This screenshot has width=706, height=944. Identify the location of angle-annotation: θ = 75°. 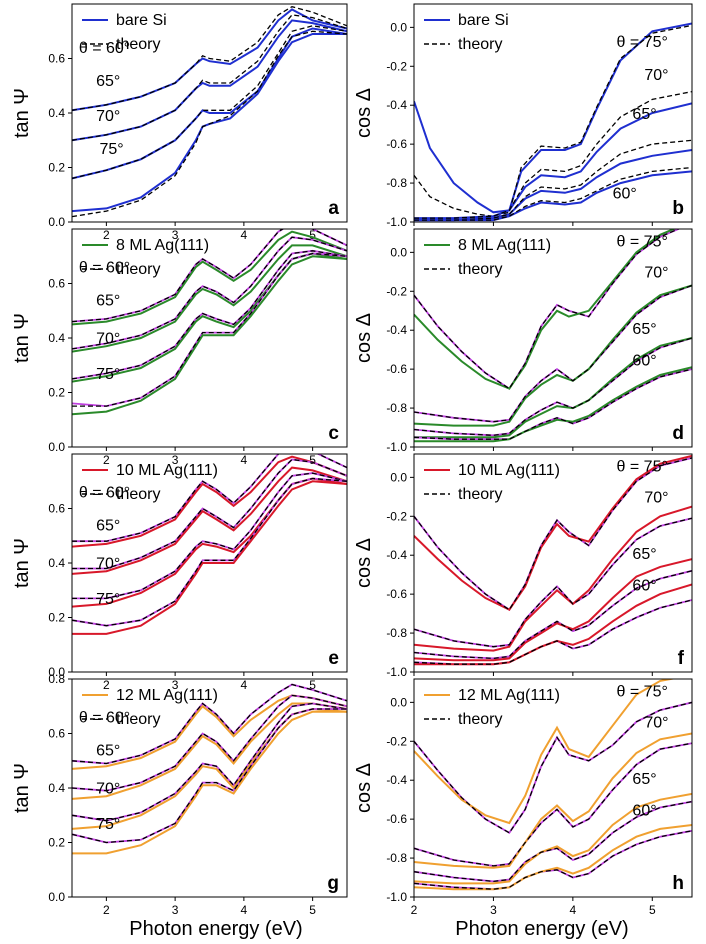
(642, 467).